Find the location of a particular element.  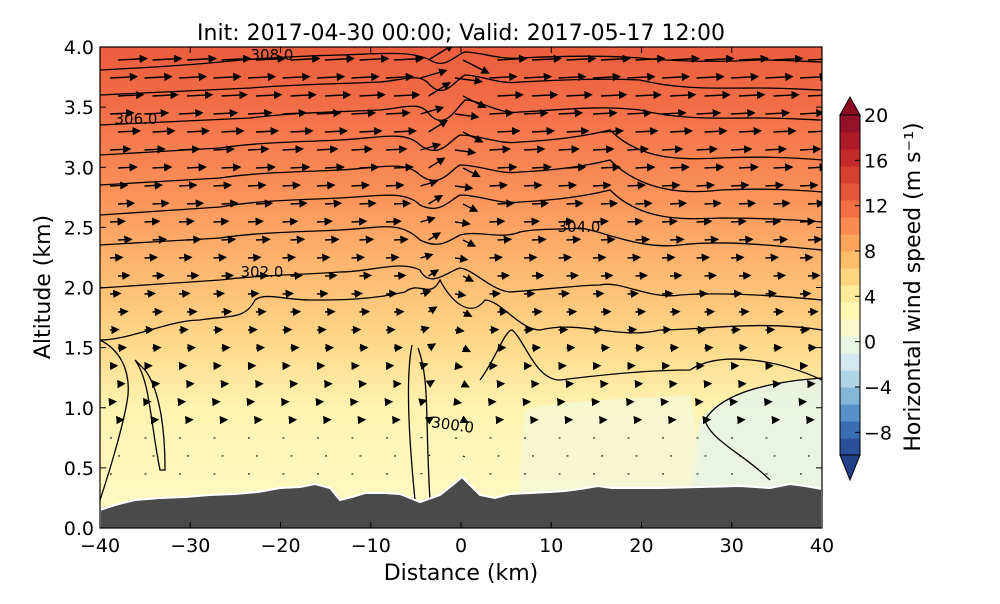

x-tick-label: 30 is located at coordinates (732, 546).